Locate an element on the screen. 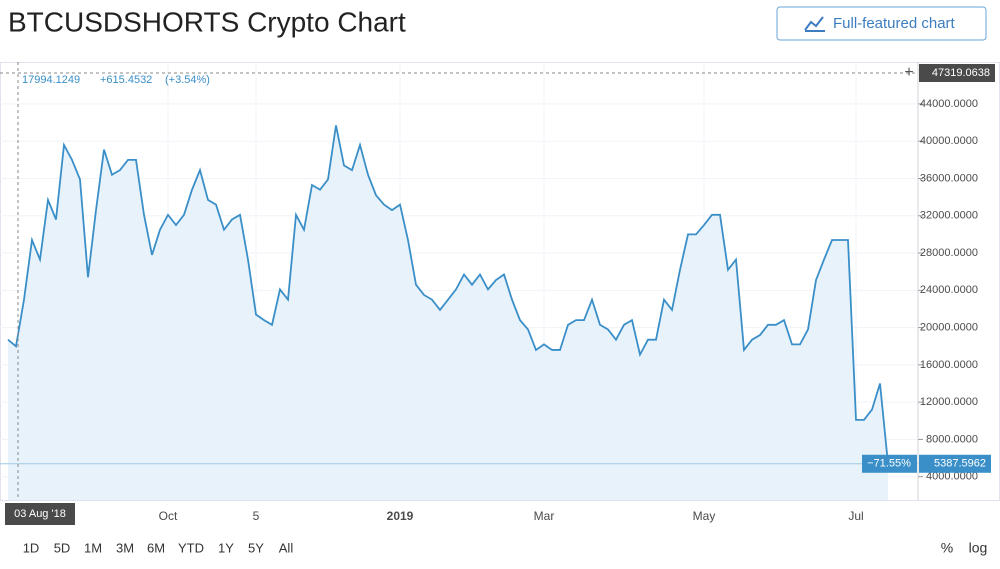 This screenshot has width=1000, height=569. crosshair-value: 47319.0638 is located at coordinates (961, 73).